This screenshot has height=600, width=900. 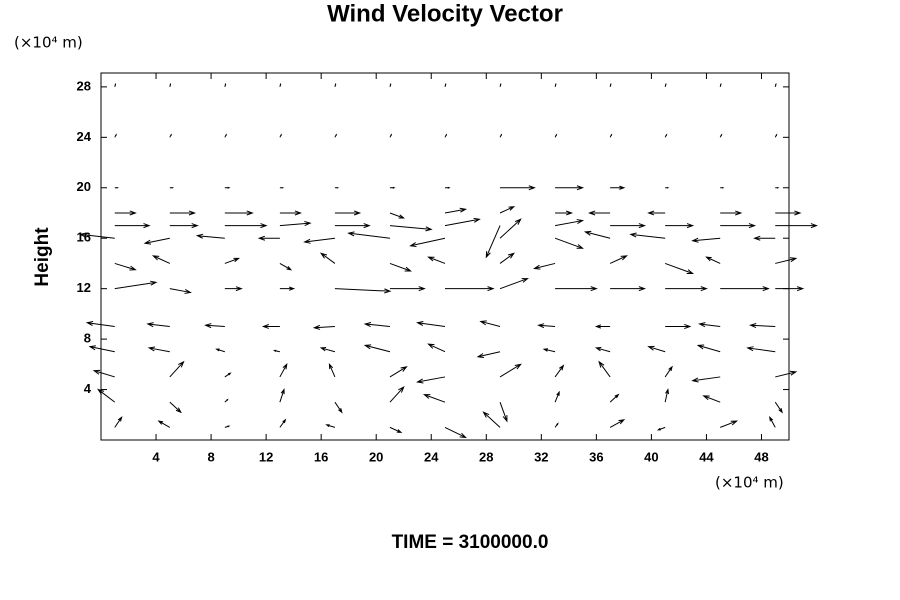 I want to click on y-tick-label: 24, so click(x=84, y=136).